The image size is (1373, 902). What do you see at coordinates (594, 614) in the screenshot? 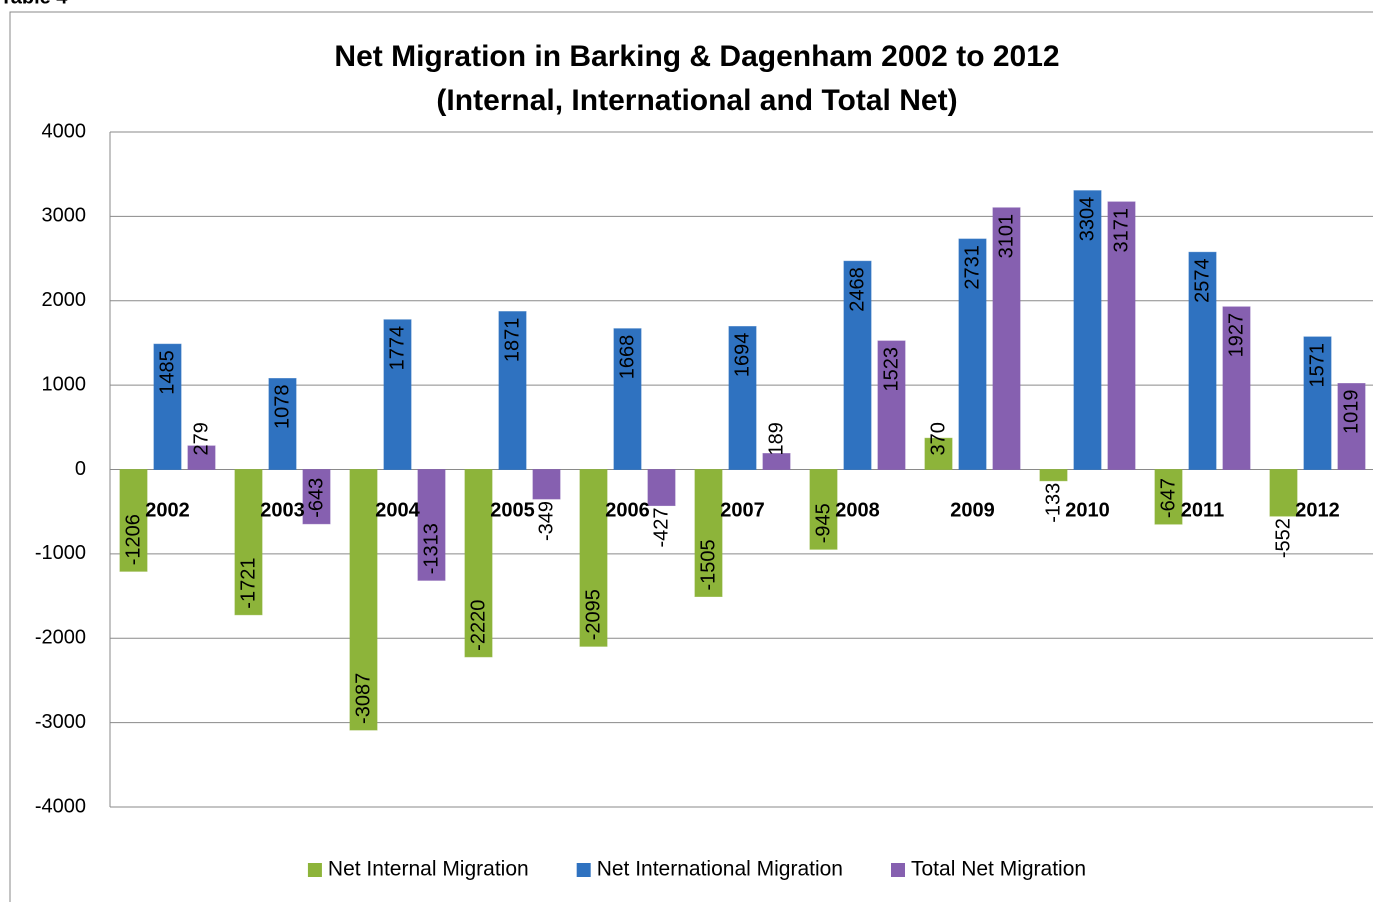
I see `data-label: -2095` at bounding box center [594, 614].